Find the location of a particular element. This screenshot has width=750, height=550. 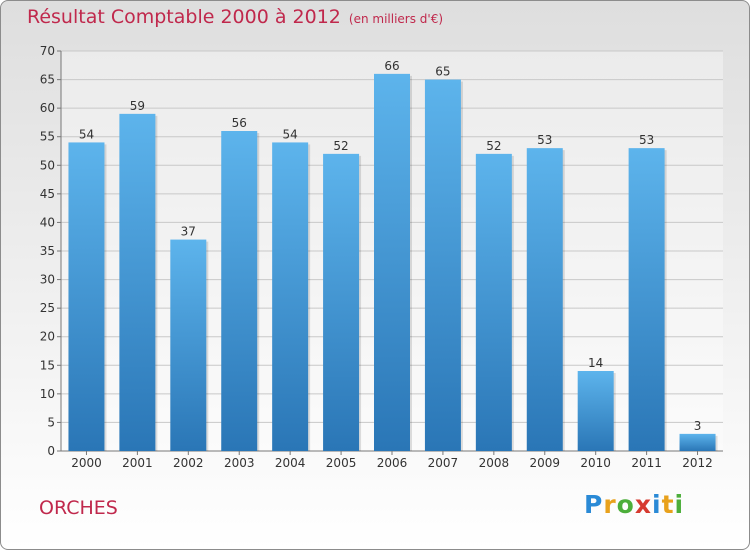

y-tick-label: 65 is located at coordinates (47, 80).